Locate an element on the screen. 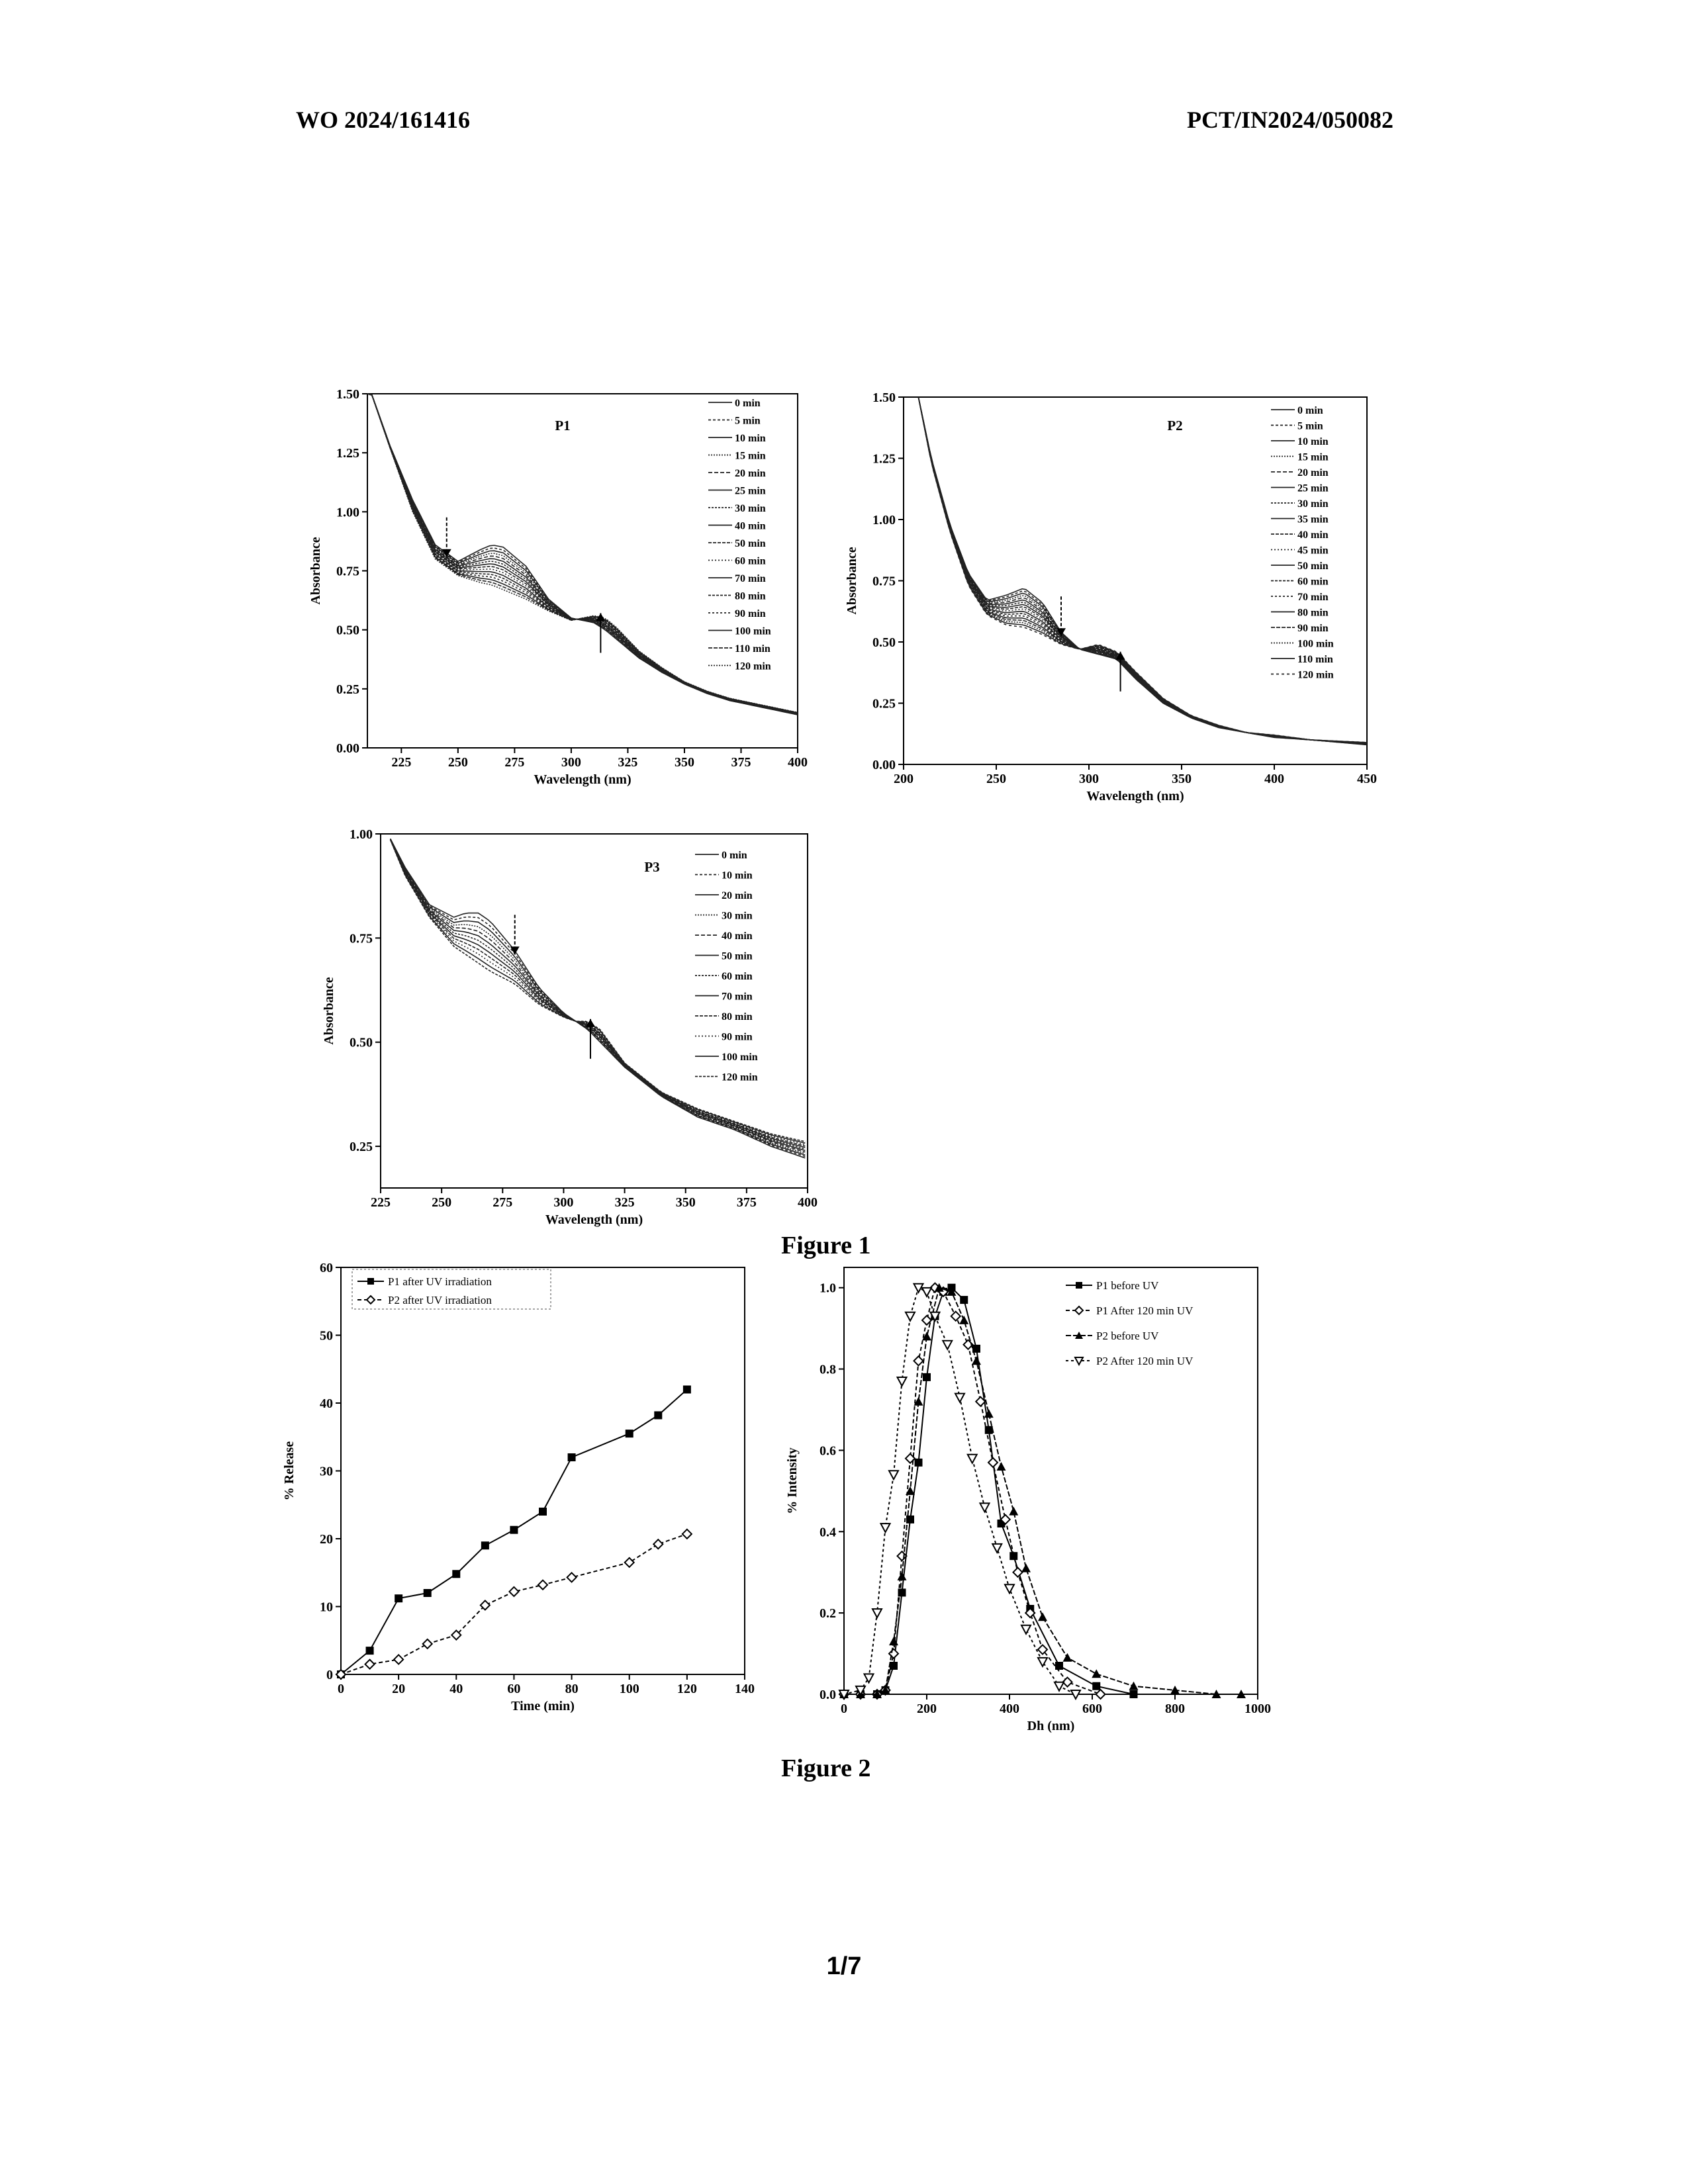  y-tick-label: 1.00 is located at coordinates (347, 512).